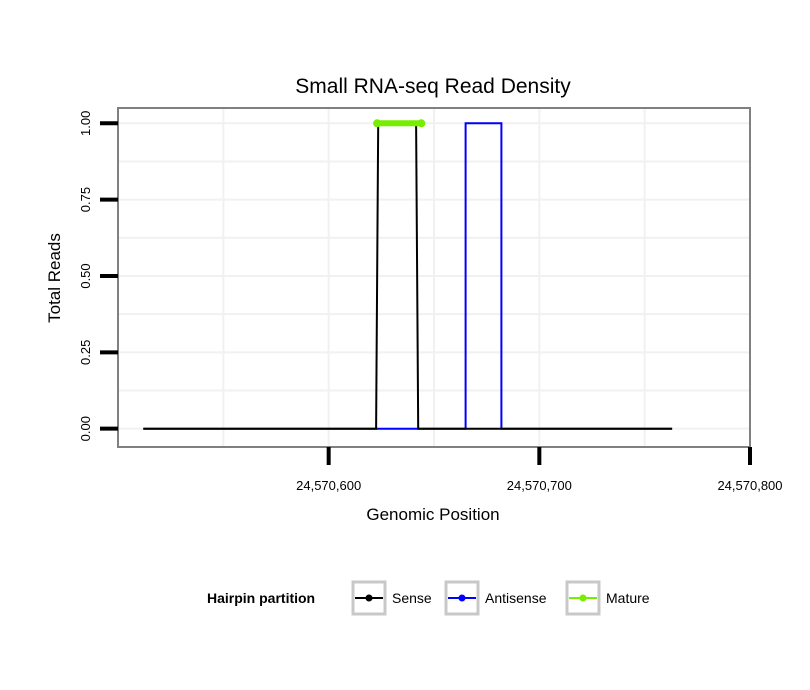 Image resolution: width=810 pixels, height=690 pixels. What do you see at coordinates (98, 276) in the screenshot?
I see `y-axis: 0.00 0.25 0.50 0.75 1.00` at bounding box center [98, 276].